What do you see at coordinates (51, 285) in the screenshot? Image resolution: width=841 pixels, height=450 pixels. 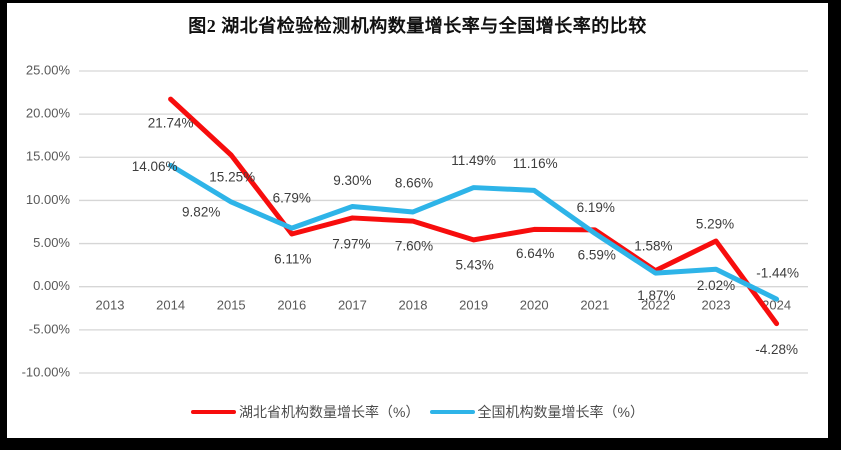 I see `y-axis-tick-label: 0.00%` at bounding box center [51, 285].